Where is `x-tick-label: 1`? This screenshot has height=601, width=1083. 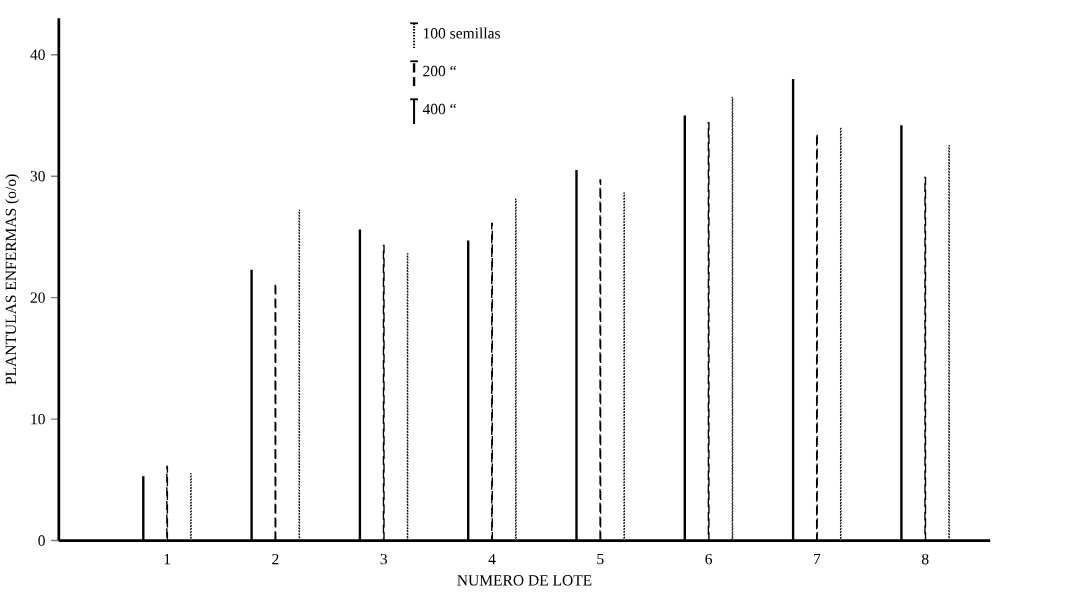 x-tick-label: 1 is located at coordinates (167, 559).